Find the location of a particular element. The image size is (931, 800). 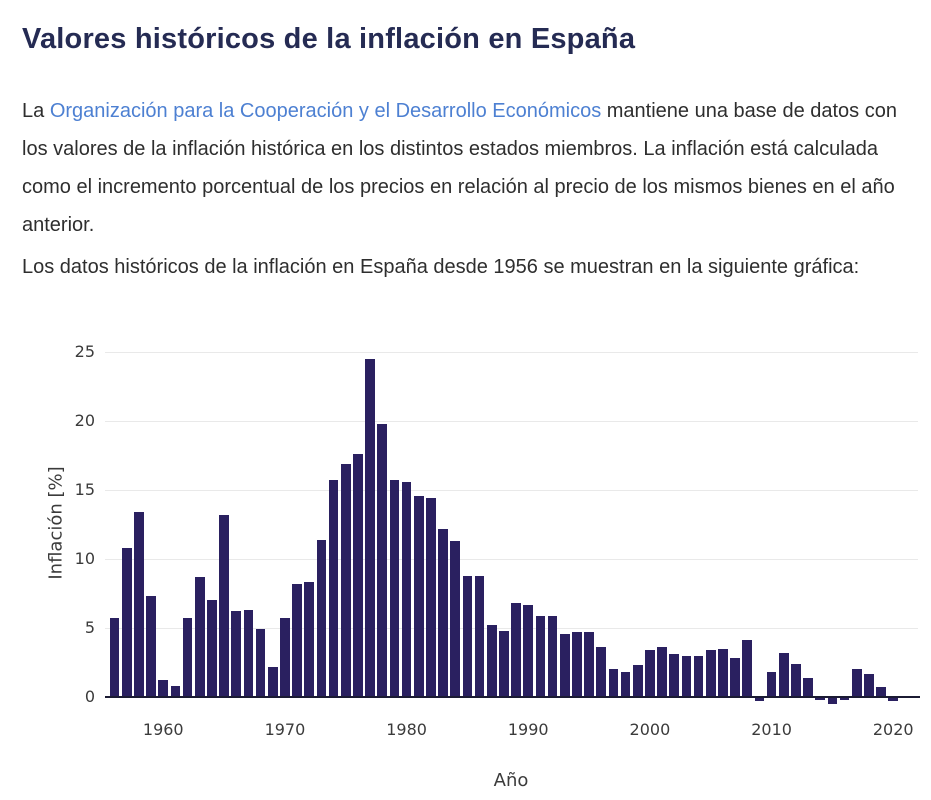

bar-1985 is located at coordinates (467, 636).